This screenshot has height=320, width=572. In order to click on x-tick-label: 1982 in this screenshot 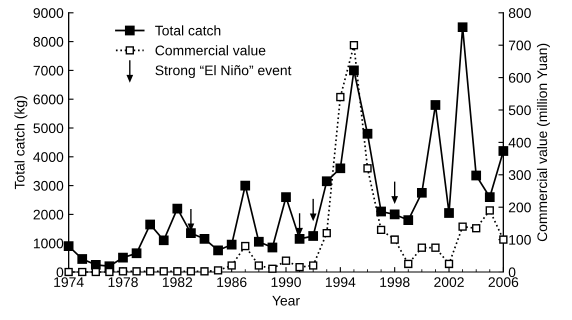, I will do `click(177, 282)`.